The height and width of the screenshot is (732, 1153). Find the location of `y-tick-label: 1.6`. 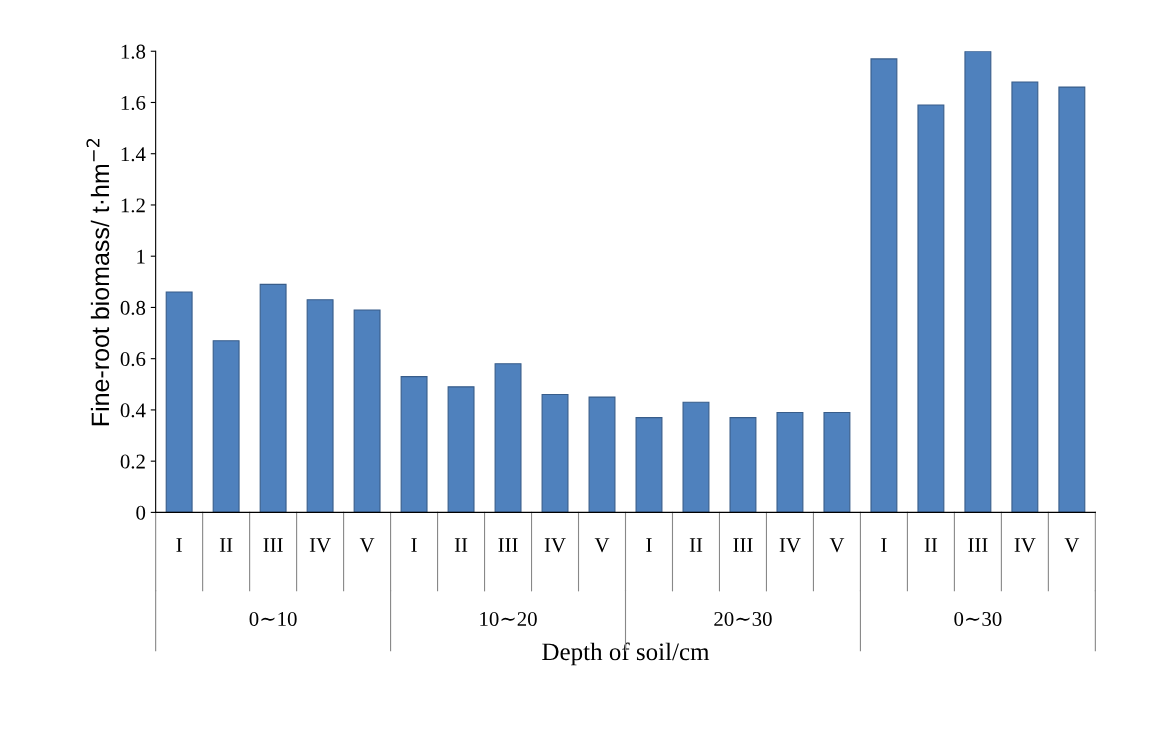

y-tick-label: 1.6 is located at coordinates (133, 102).